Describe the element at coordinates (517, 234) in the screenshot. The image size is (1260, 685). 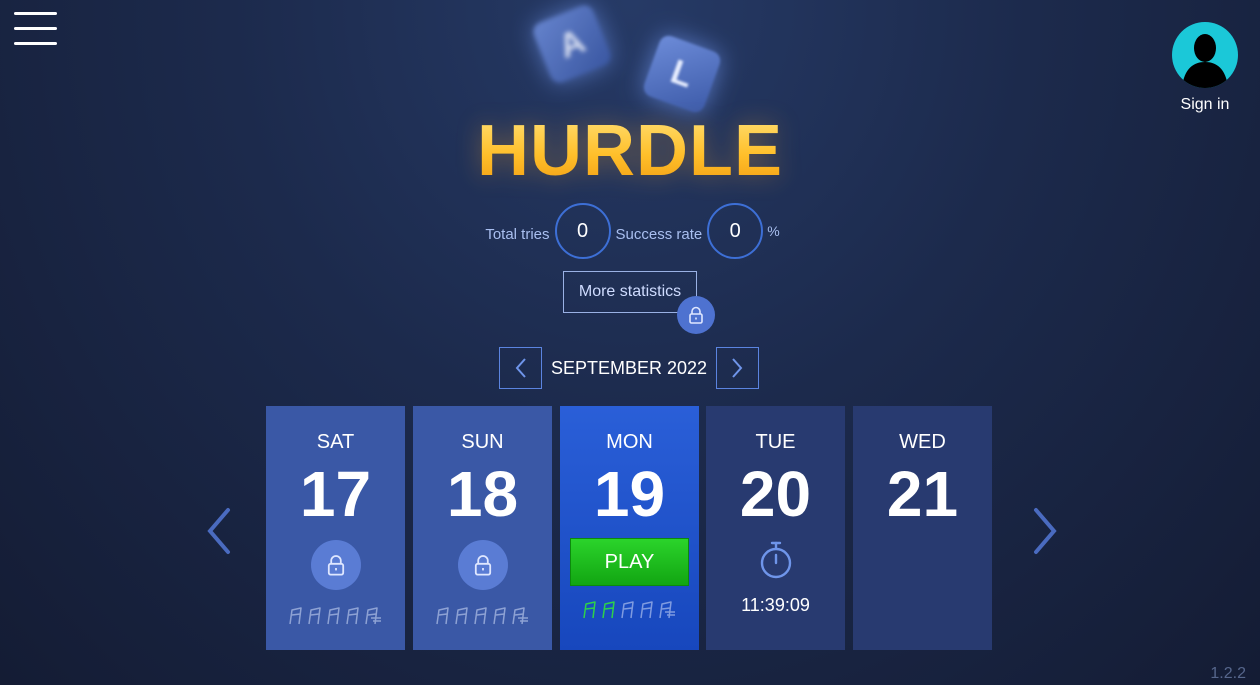
I see `total-tries-label: Total tries` at that location.